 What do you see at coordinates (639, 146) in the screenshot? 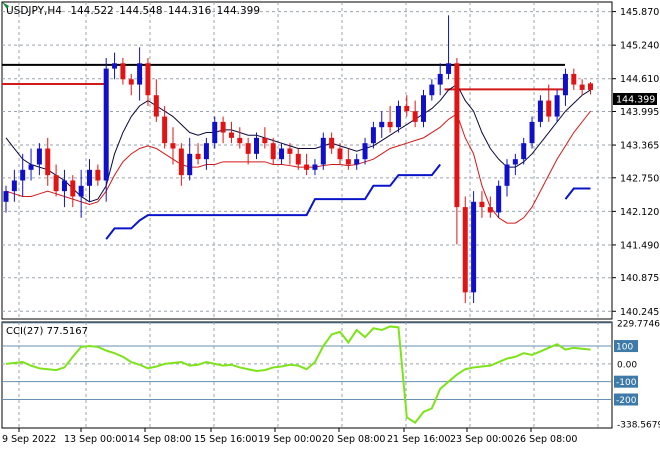
I see `price-tick-label: 143.365` at bounding box center [639, 146].